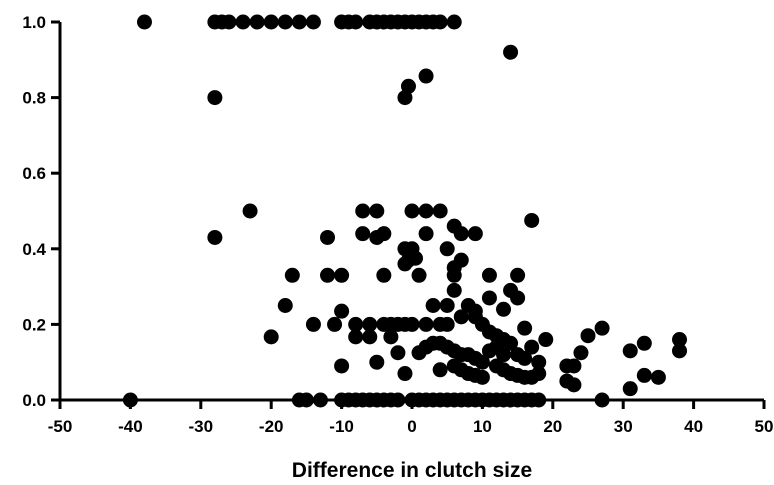  Describe the element at coordinates (60, 426) in the screenshot. I see `x-tick-label: -50` at that location.